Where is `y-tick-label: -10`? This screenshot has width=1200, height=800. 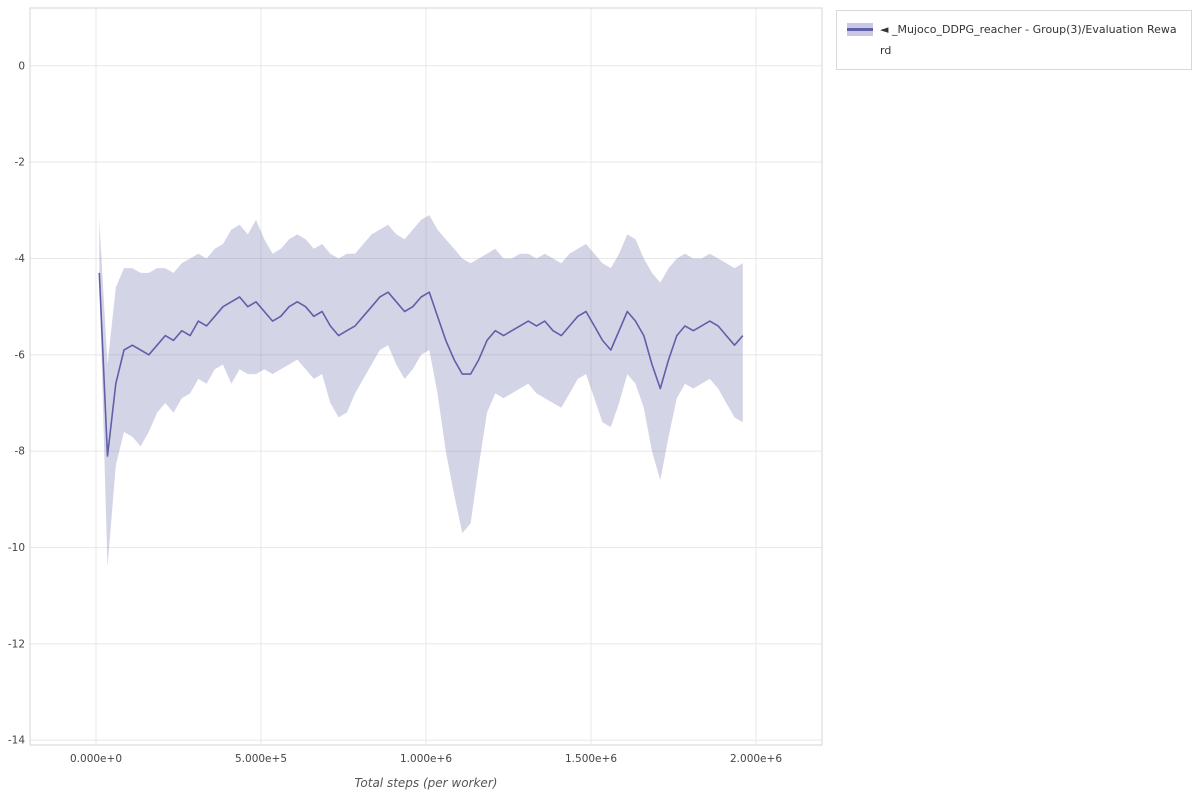
y-tick-label: -10 is located at coordinates (16, 548).